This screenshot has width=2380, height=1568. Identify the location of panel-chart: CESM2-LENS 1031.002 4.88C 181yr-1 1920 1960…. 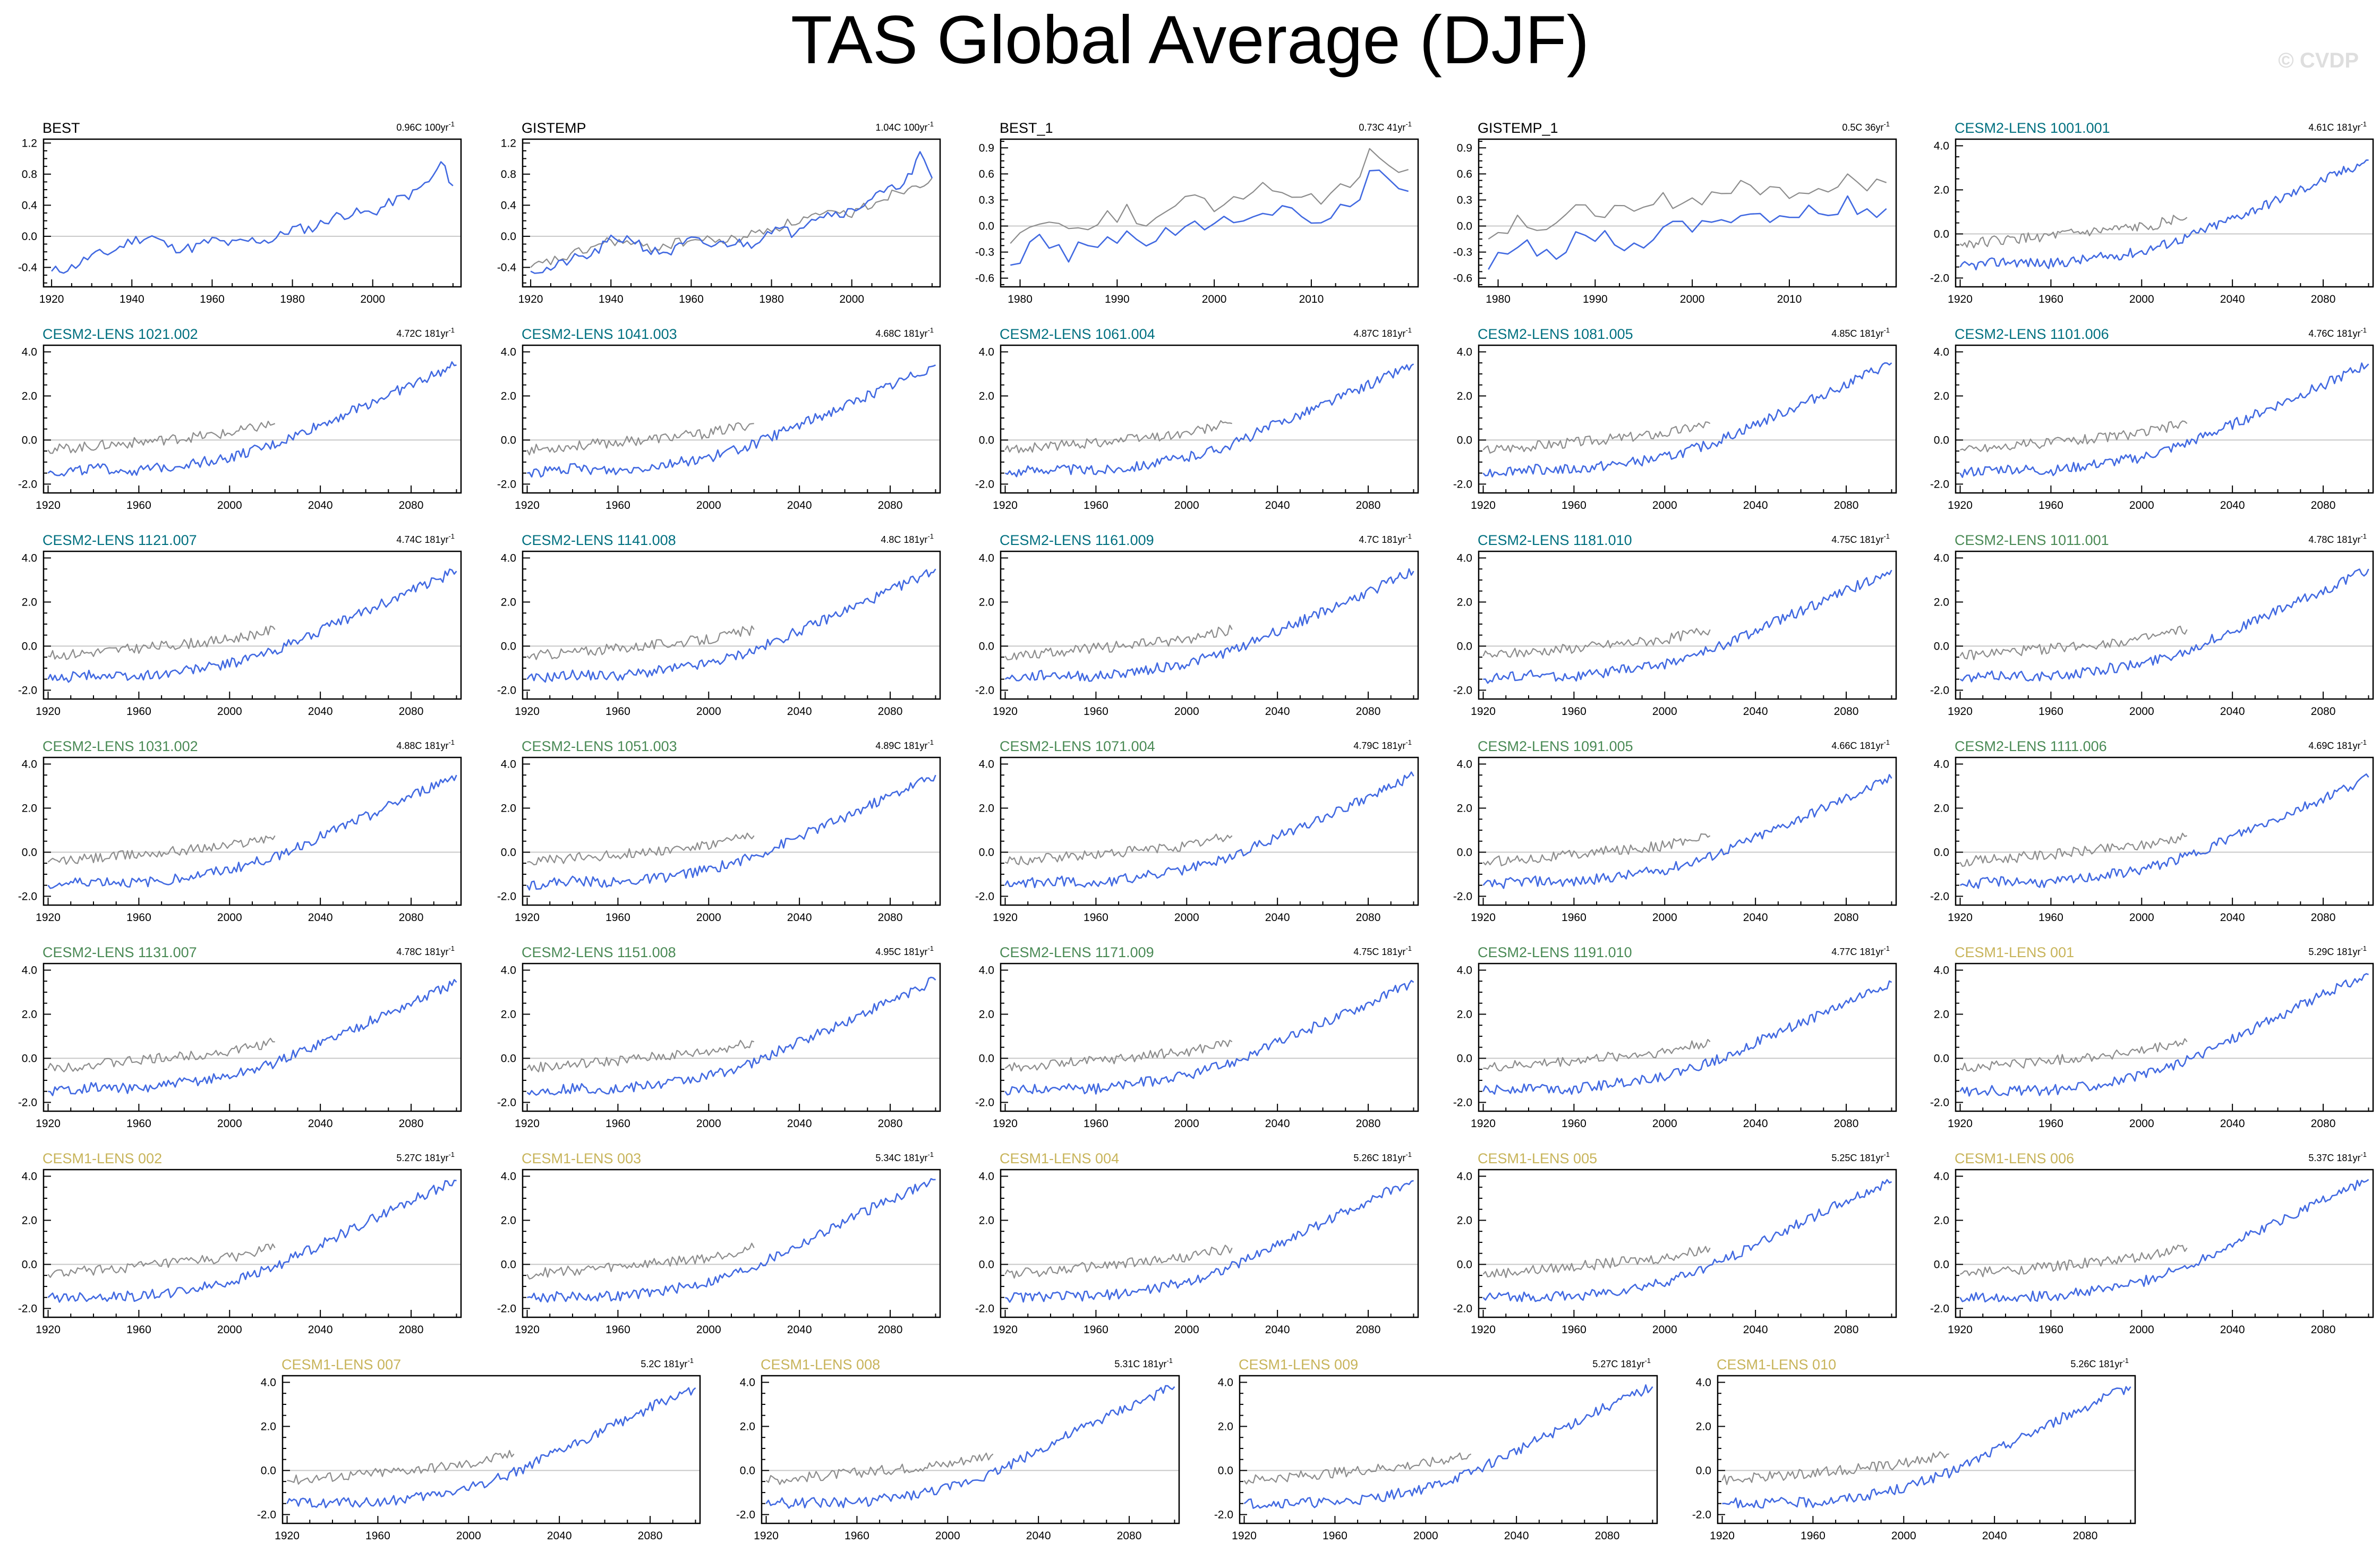
(240, 831).